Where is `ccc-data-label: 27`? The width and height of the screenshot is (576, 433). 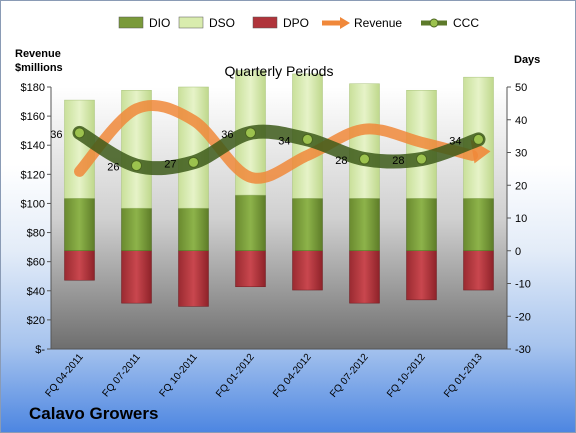
ccc-data-label: 27 is located at coordinates (170, 164).